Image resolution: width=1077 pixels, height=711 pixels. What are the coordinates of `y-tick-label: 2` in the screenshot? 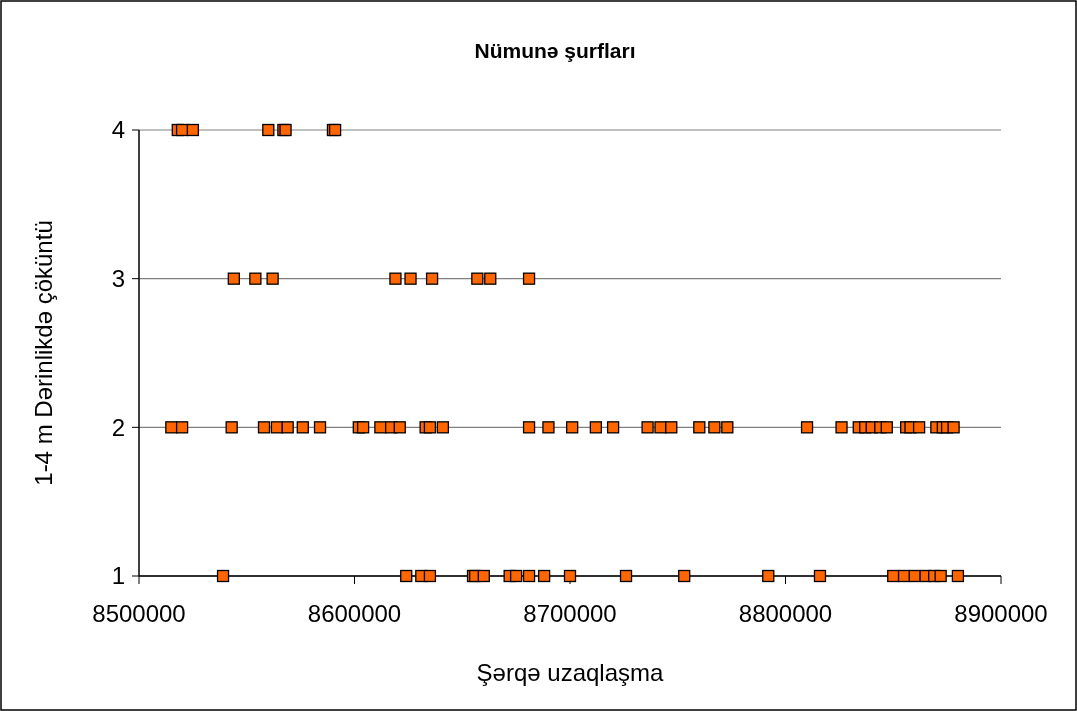 It's located at (118, 427).